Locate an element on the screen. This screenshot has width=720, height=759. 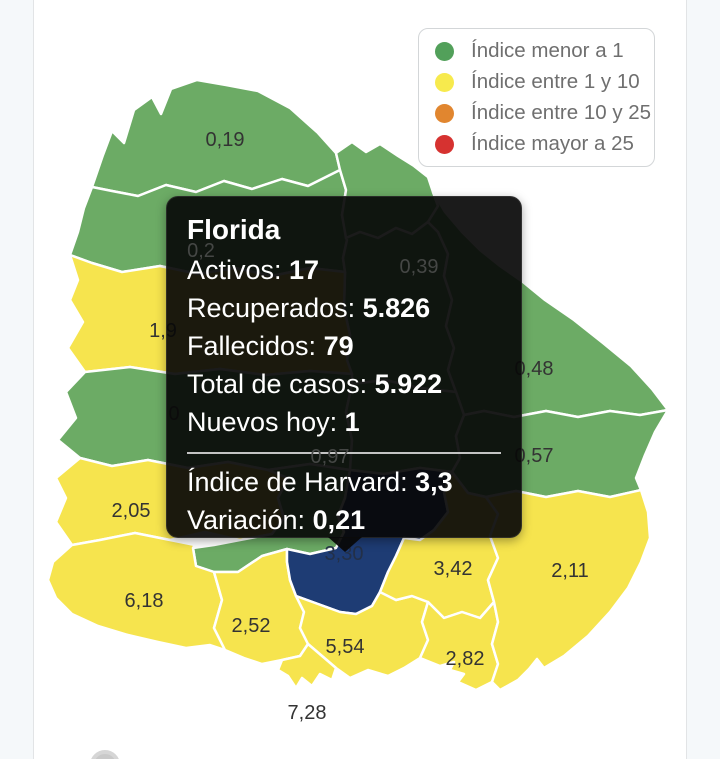
legend-label: Índice menor a 1 is located at coordinates (547, 50).